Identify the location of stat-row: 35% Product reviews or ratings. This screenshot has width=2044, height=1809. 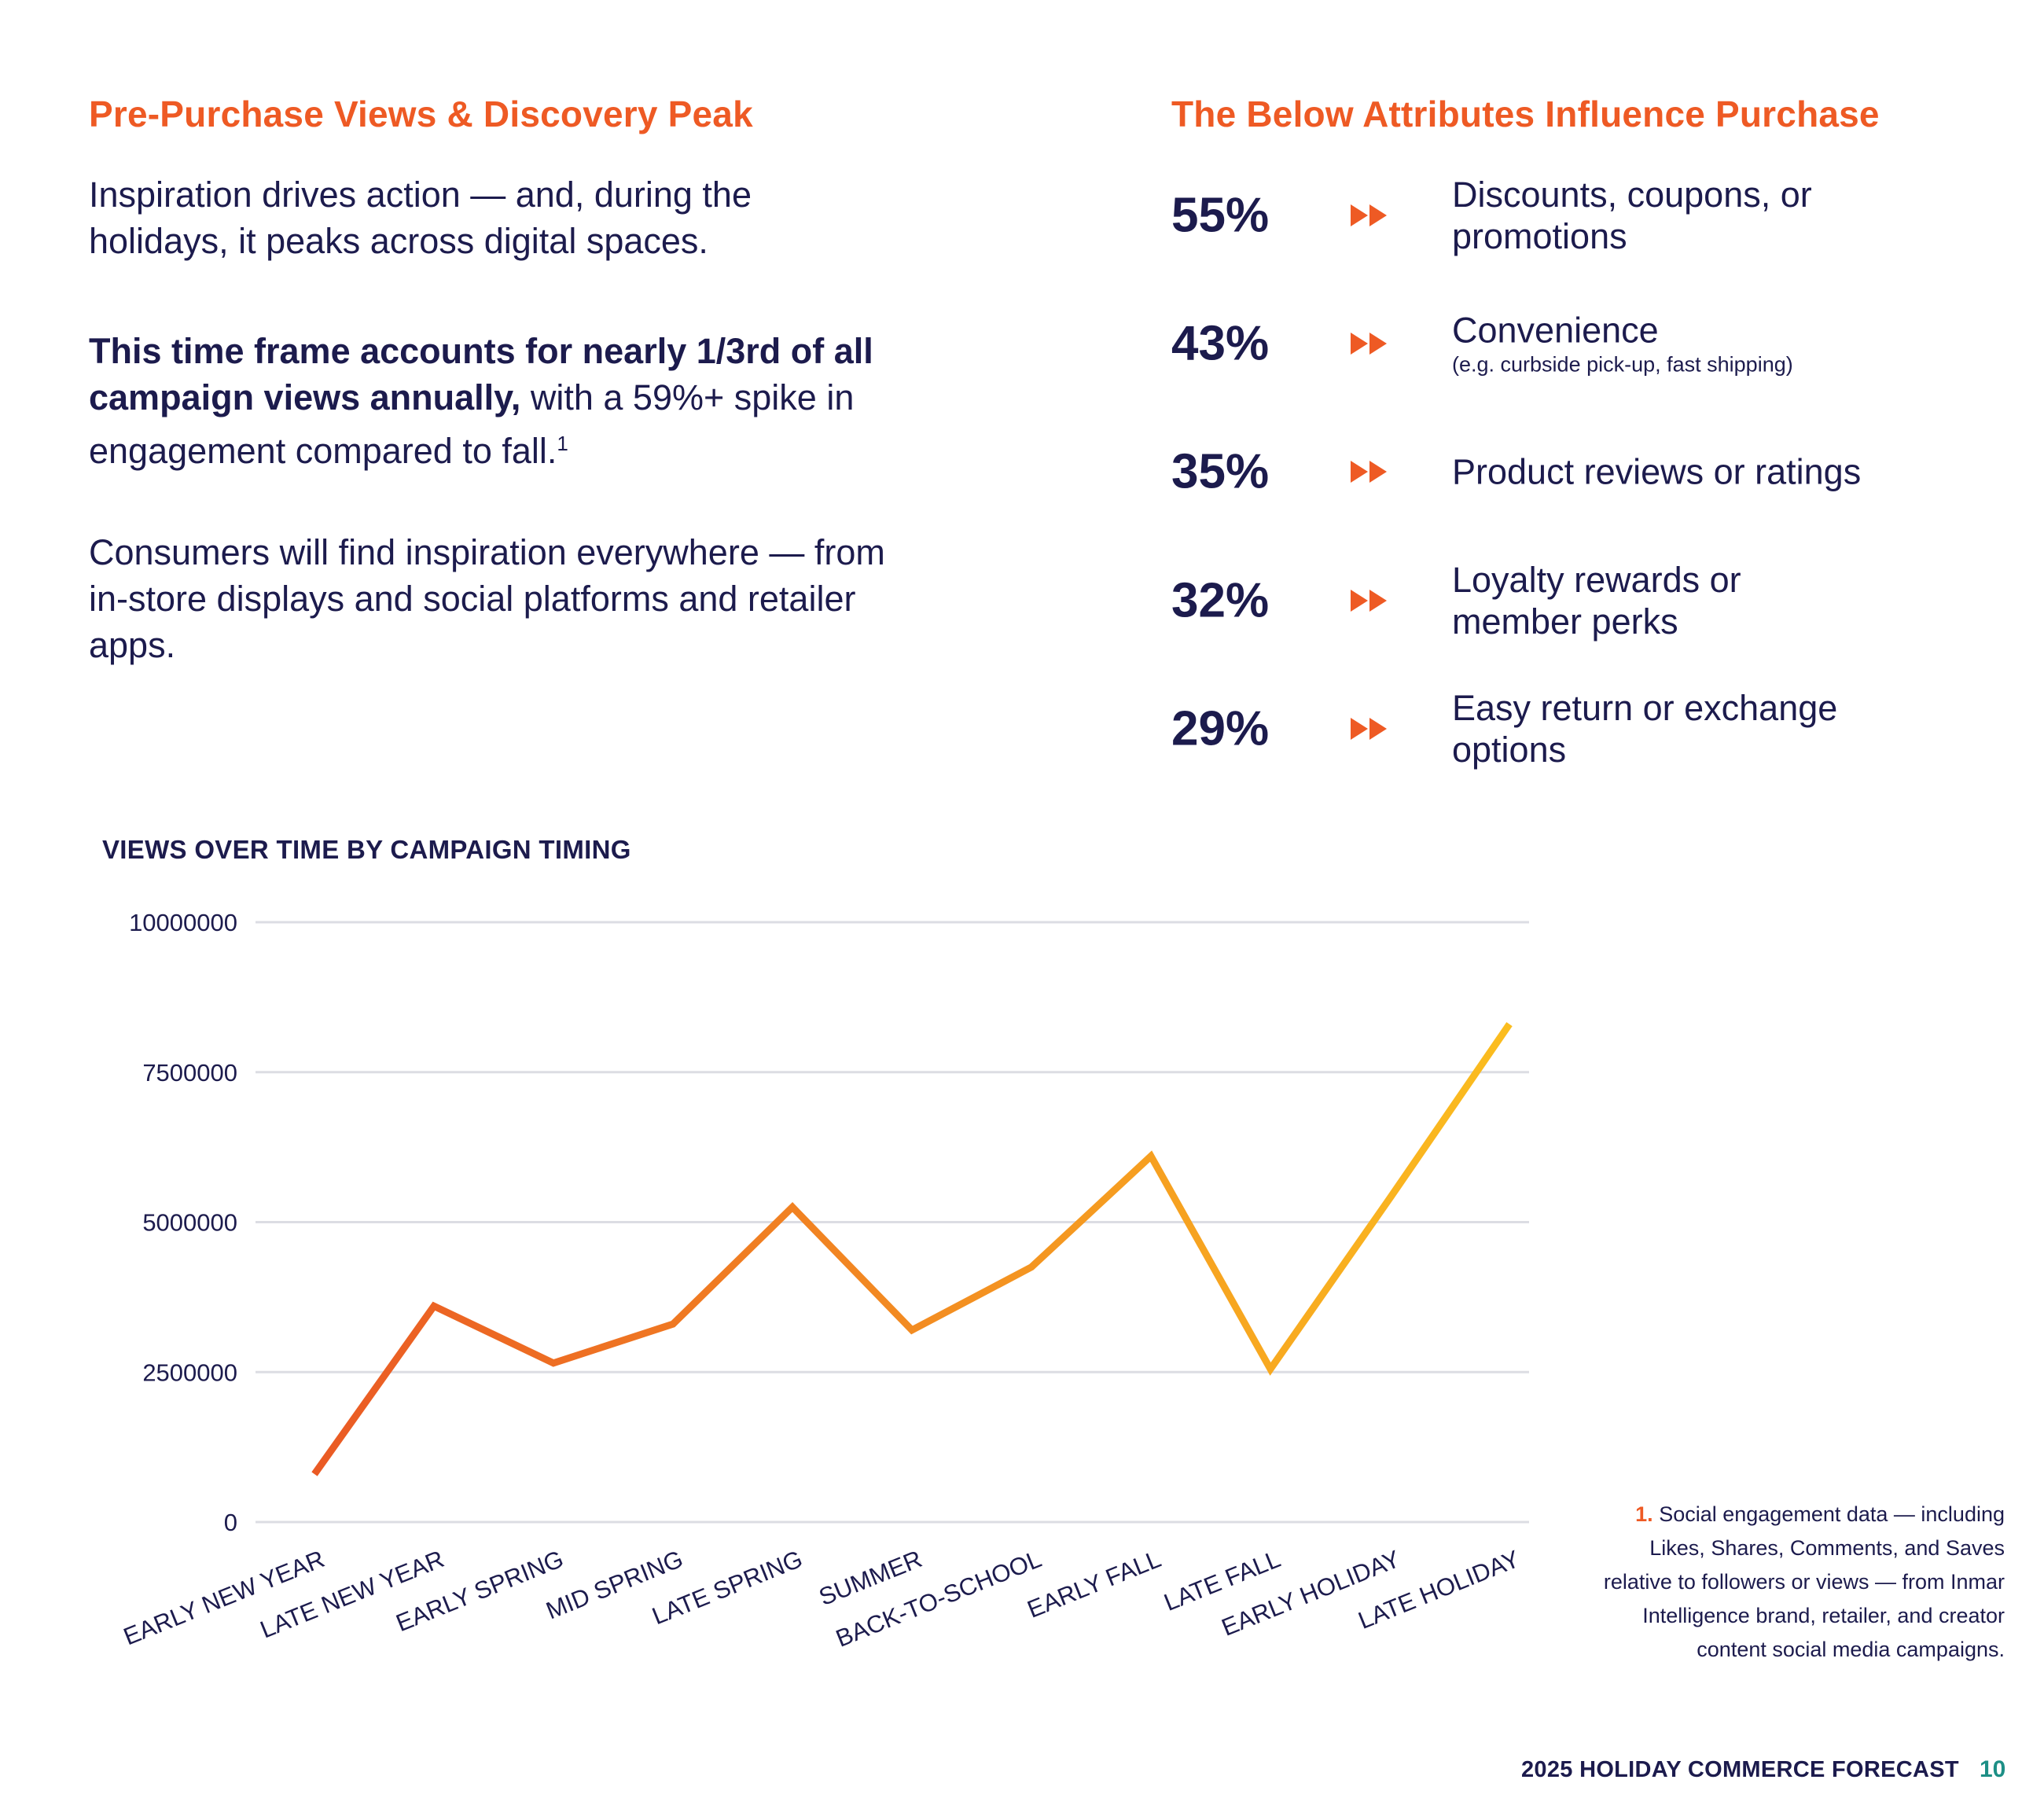
(1588, 472).